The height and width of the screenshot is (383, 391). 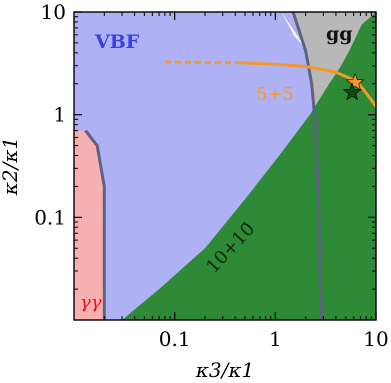 I want to click on label-5-5bar: 5+5̄, so click(x=275, y=94).